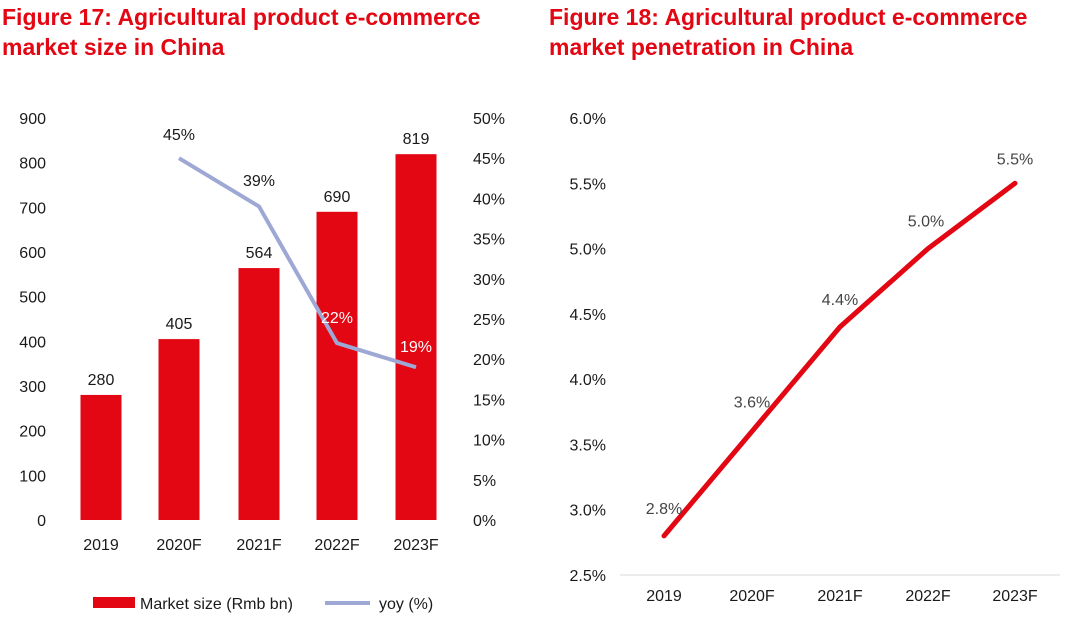 Image resolution: width=1080 pixels, height=626 pixels. What do you see at coordinates (489, 159) in the screenshot?
I see `y-right-tick-label: 45%` at bounding box center [489, 159].